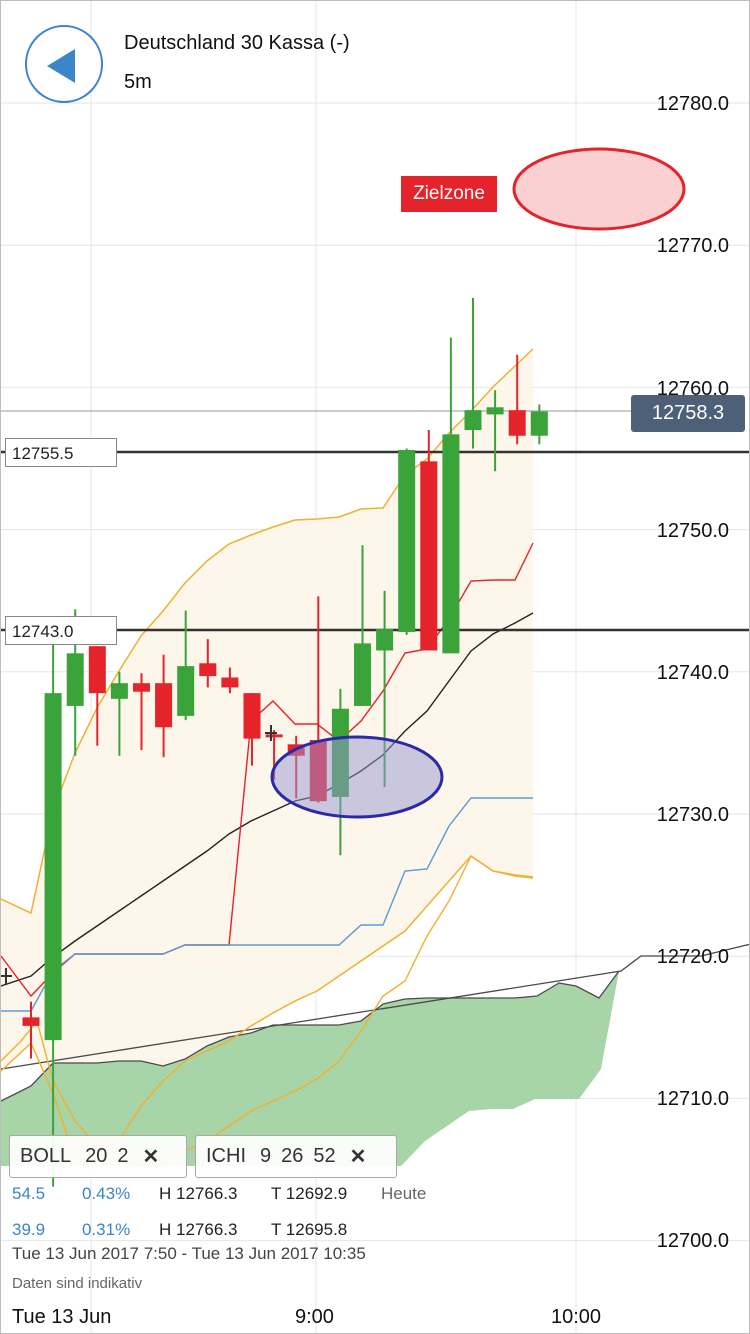  Describe the element at coordinates (292, 1156) in the screenshot. I see `indicator-param: 26` at that location.